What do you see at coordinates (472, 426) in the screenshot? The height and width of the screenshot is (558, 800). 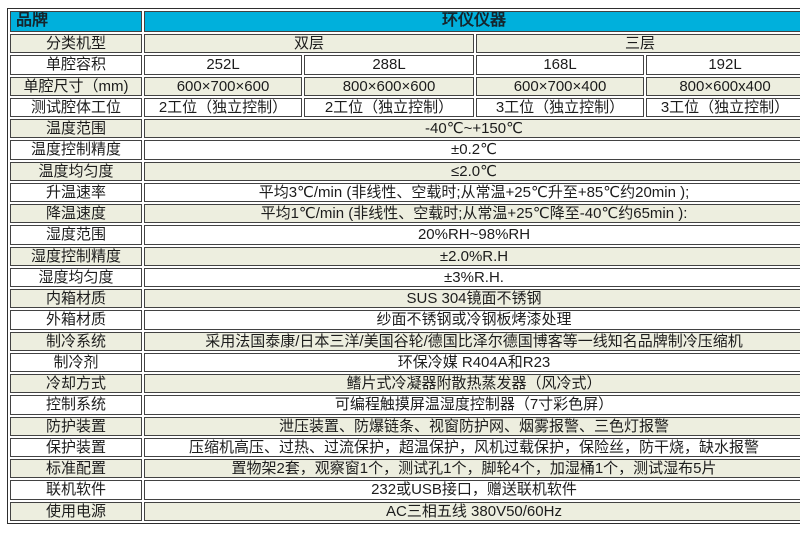 I see `row-value: 泄压装置、防爆链条、视窗防护网、烟雾报警、三色灯报警` at bounding box center [472, 426].